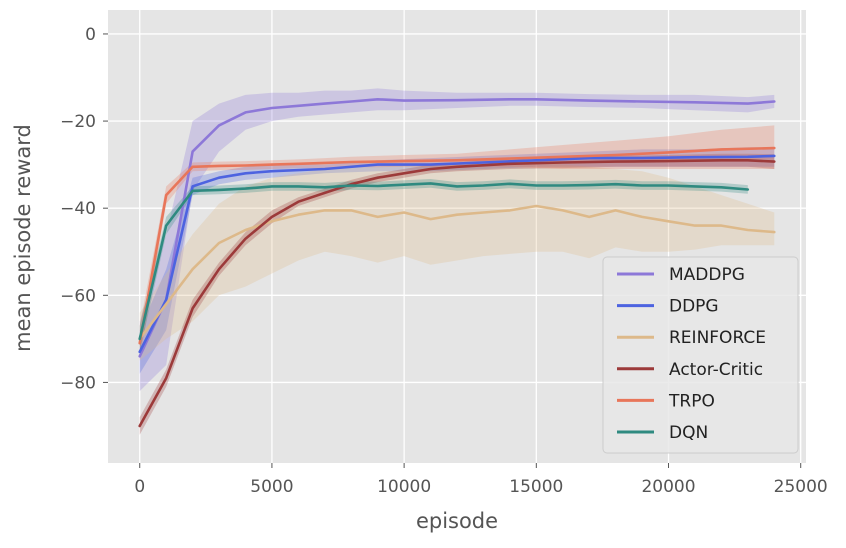 The image size is (846, 548). Describe the element at coordinates (707, 275) in the screenshot. I see `legend-label-maddpg: MADDPG` at that location.